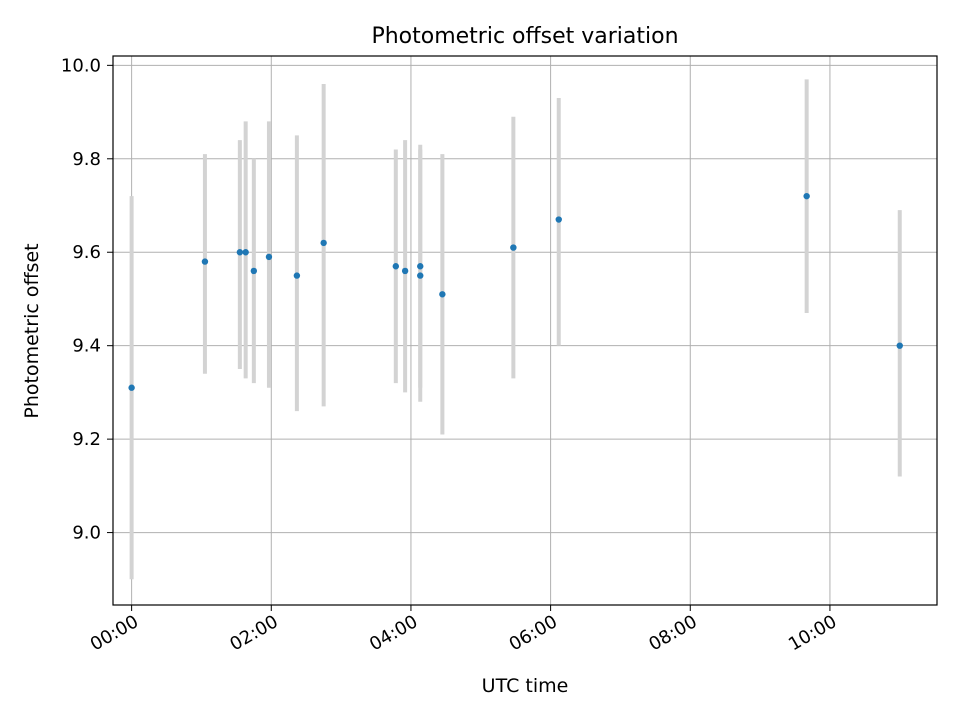 This screenshot has height=720, width=960. I want to click on y-tick-label: 10.0, so click(81, 65).